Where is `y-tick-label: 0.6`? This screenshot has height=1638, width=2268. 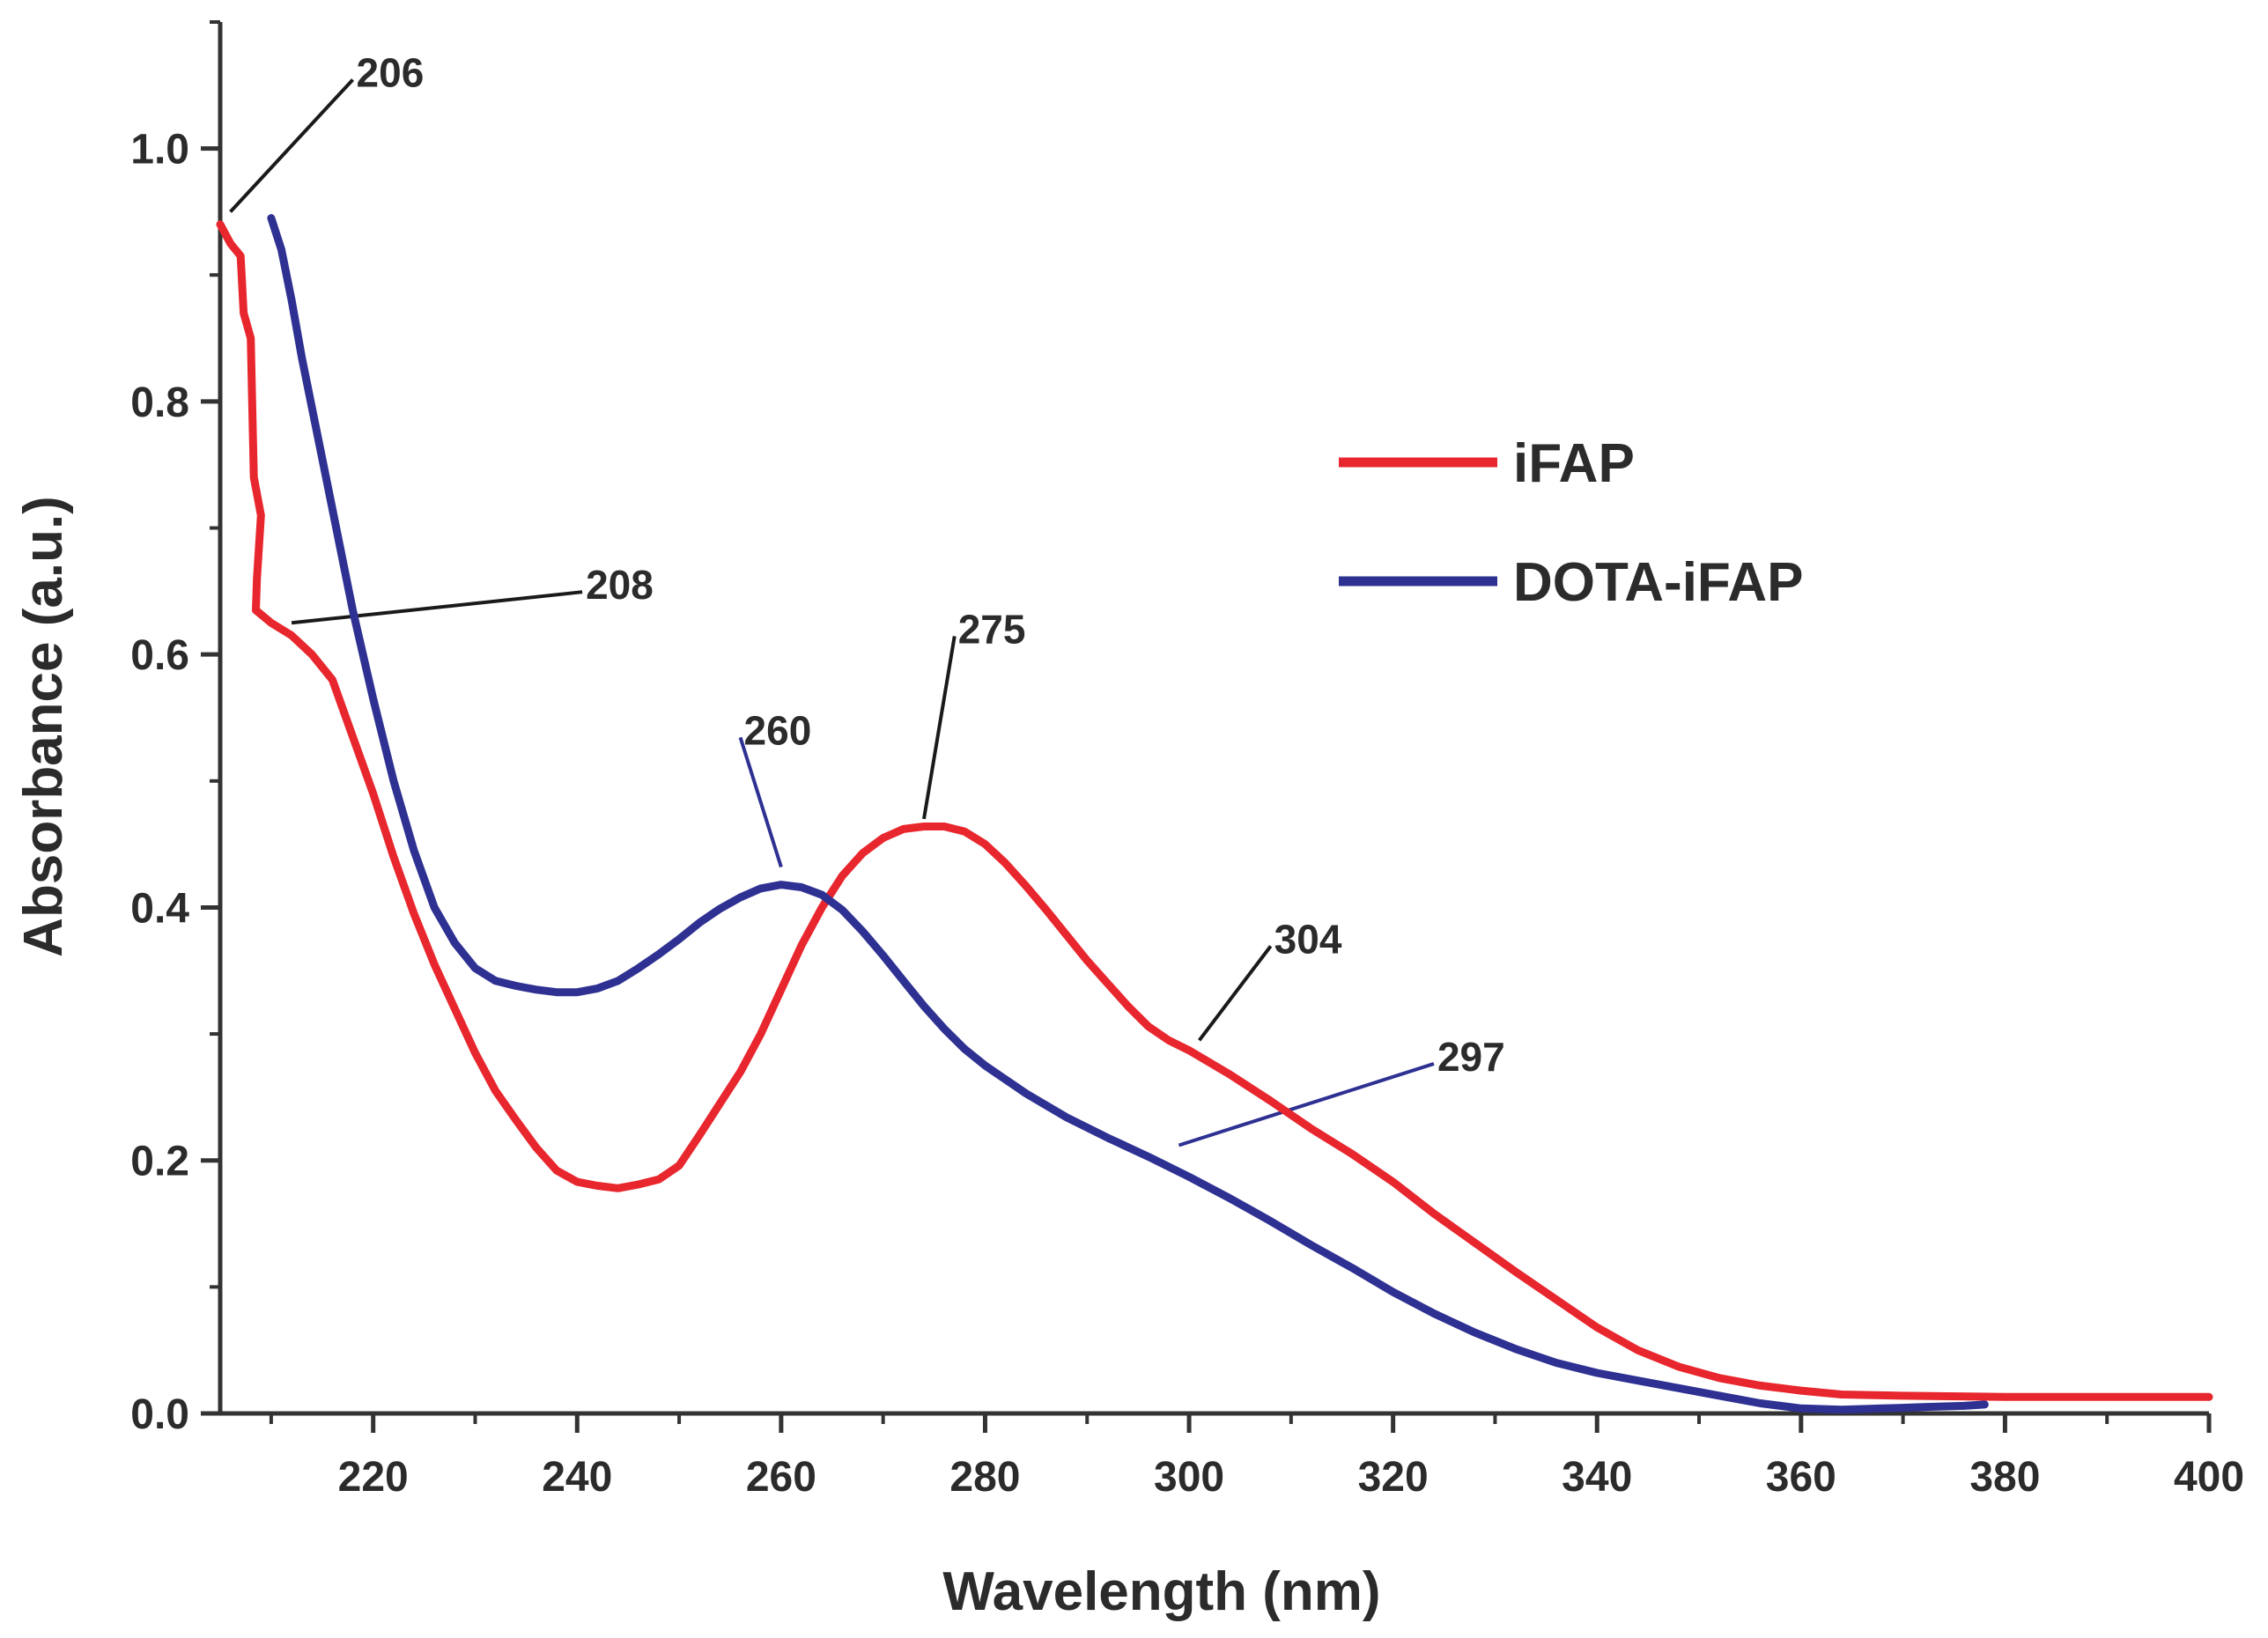
y-tick-label: 0.6 is located at coordinates (159, 655).